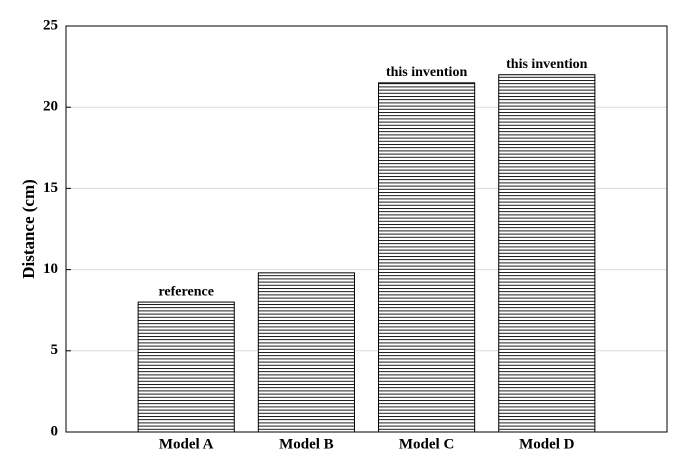  Describe the element at coordinates (50, 25) in the screenshot. I see `y-tick-label: 25` at that location.